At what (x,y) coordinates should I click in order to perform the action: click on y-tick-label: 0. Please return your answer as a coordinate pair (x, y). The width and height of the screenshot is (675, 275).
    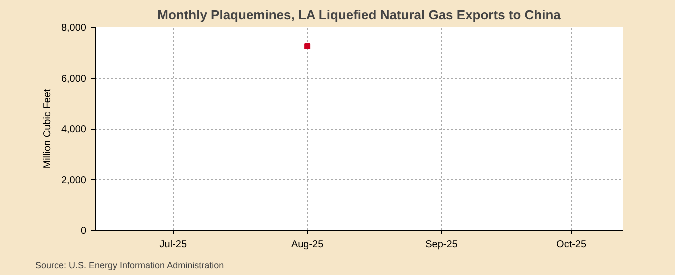
    Looking at the image, I should click on (83, 231).